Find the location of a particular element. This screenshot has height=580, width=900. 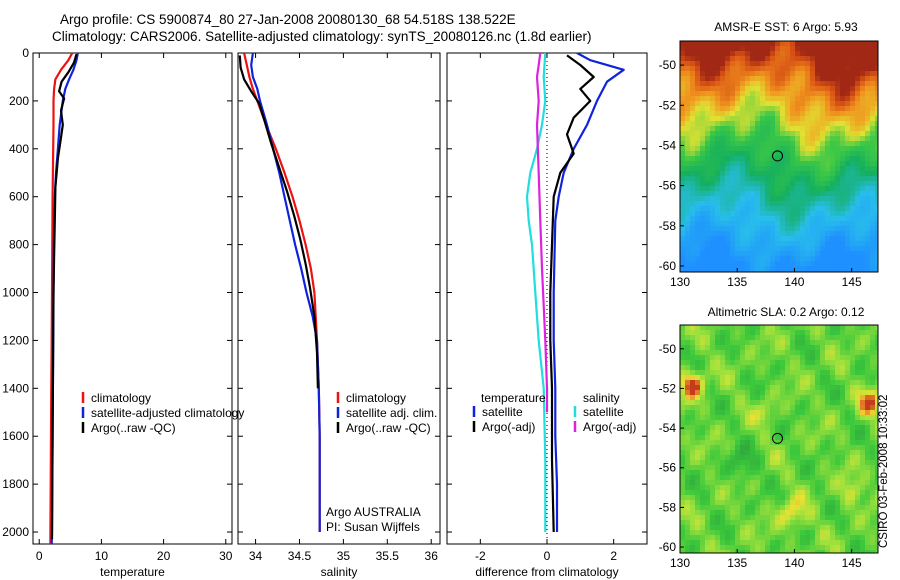

sla-map-ytick-label: -60 is located at coordinates (668, 547).